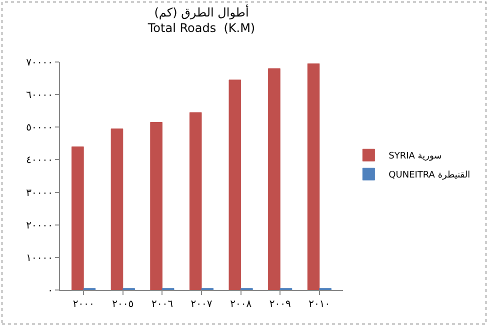 Image resolution: width=488 pixels, height=326 pixels. I want to click on x-tick-label: ٢٠٠٦, so click(162, 304).